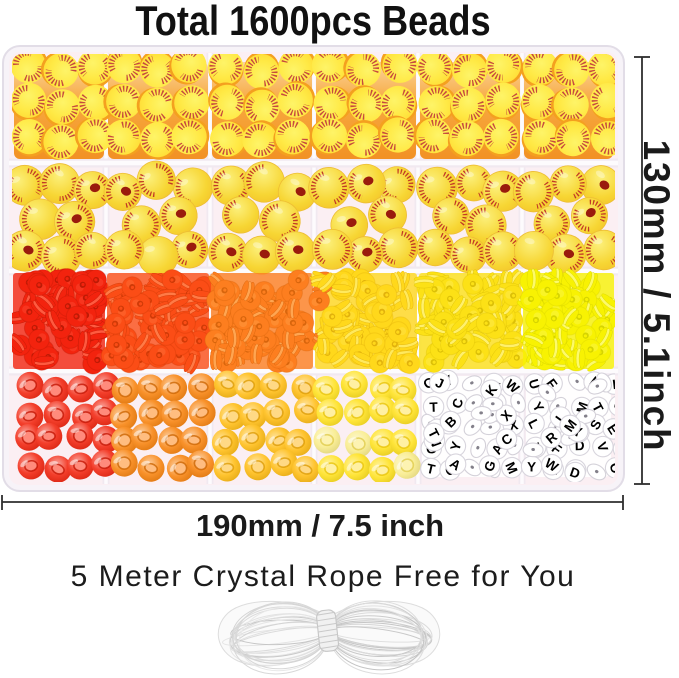  Describe the element at coordinates (531, 466) in the screenshot. I see `svg-text: Y` at that location.